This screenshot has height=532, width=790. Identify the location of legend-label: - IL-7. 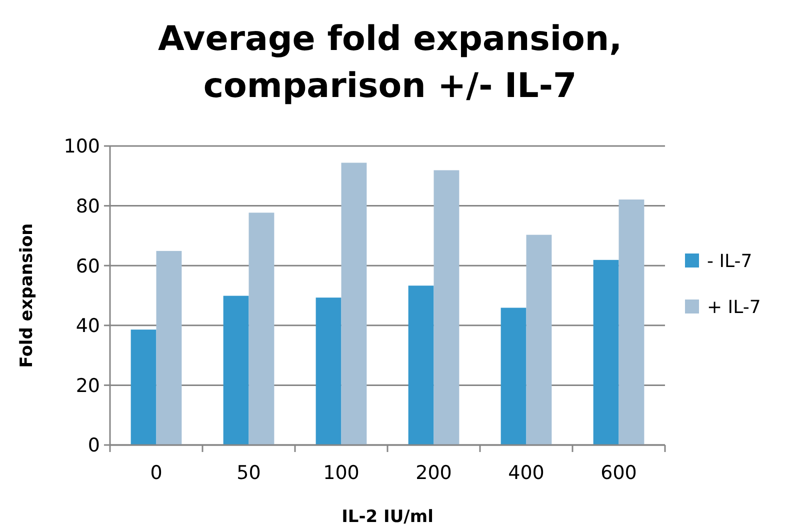
(729, 261).